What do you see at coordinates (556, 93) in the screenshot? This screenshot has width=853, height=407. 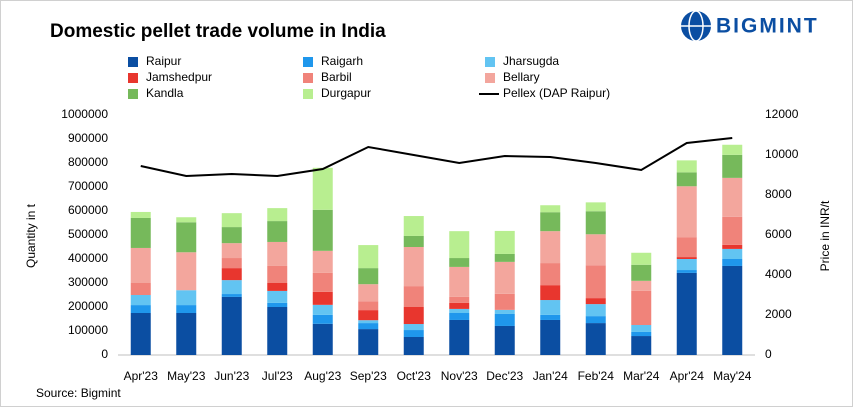 I see `legend-label: Pellex (DAP Raipur)` at bounding box center [556, 93].